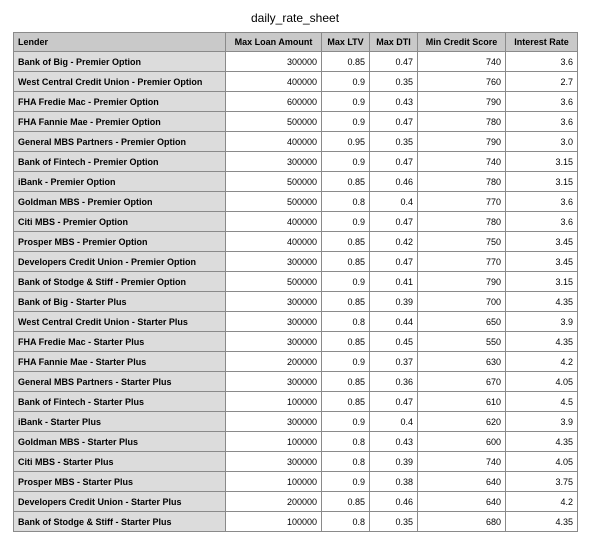  I want to click on min-credit-score-cell: 760, so click(461, 81).